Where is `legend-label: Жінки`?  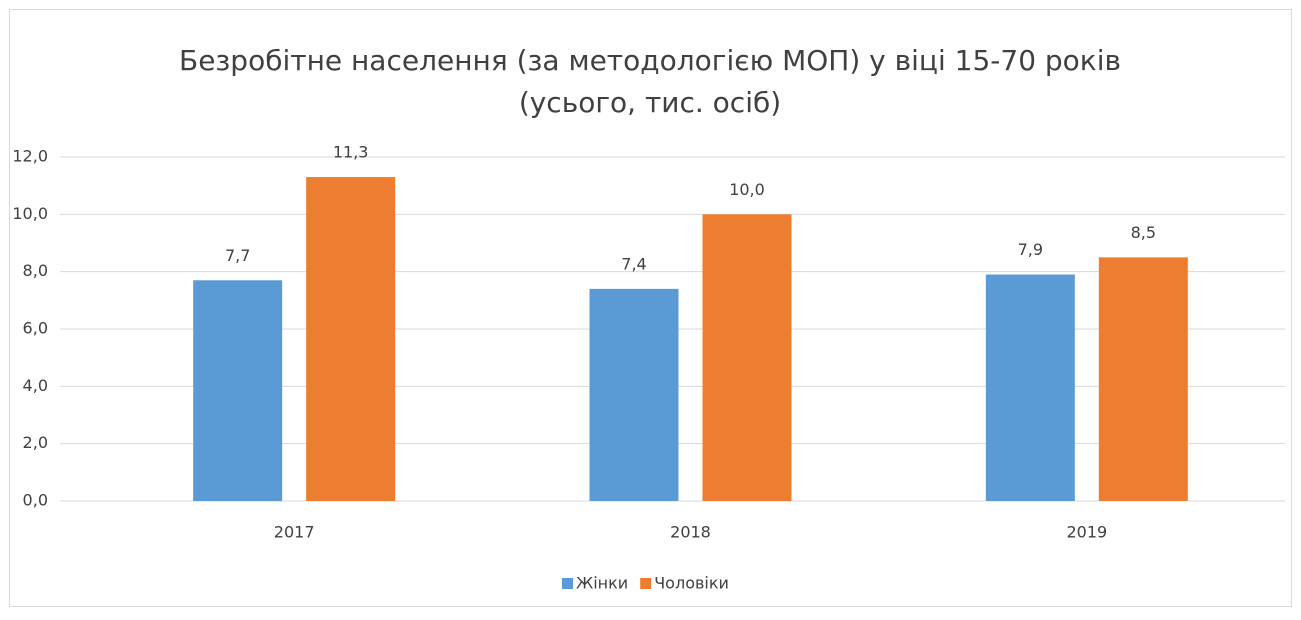
legend-label: Жінки is located at coordinates (602, 583).